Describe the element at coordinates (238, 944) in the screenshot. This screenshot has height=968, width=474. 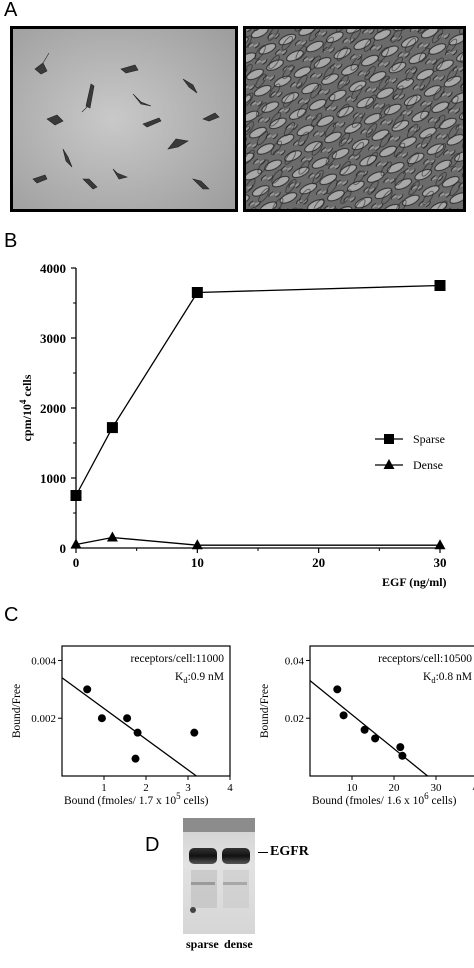
I see `lane-label-dense: dense` at that location.